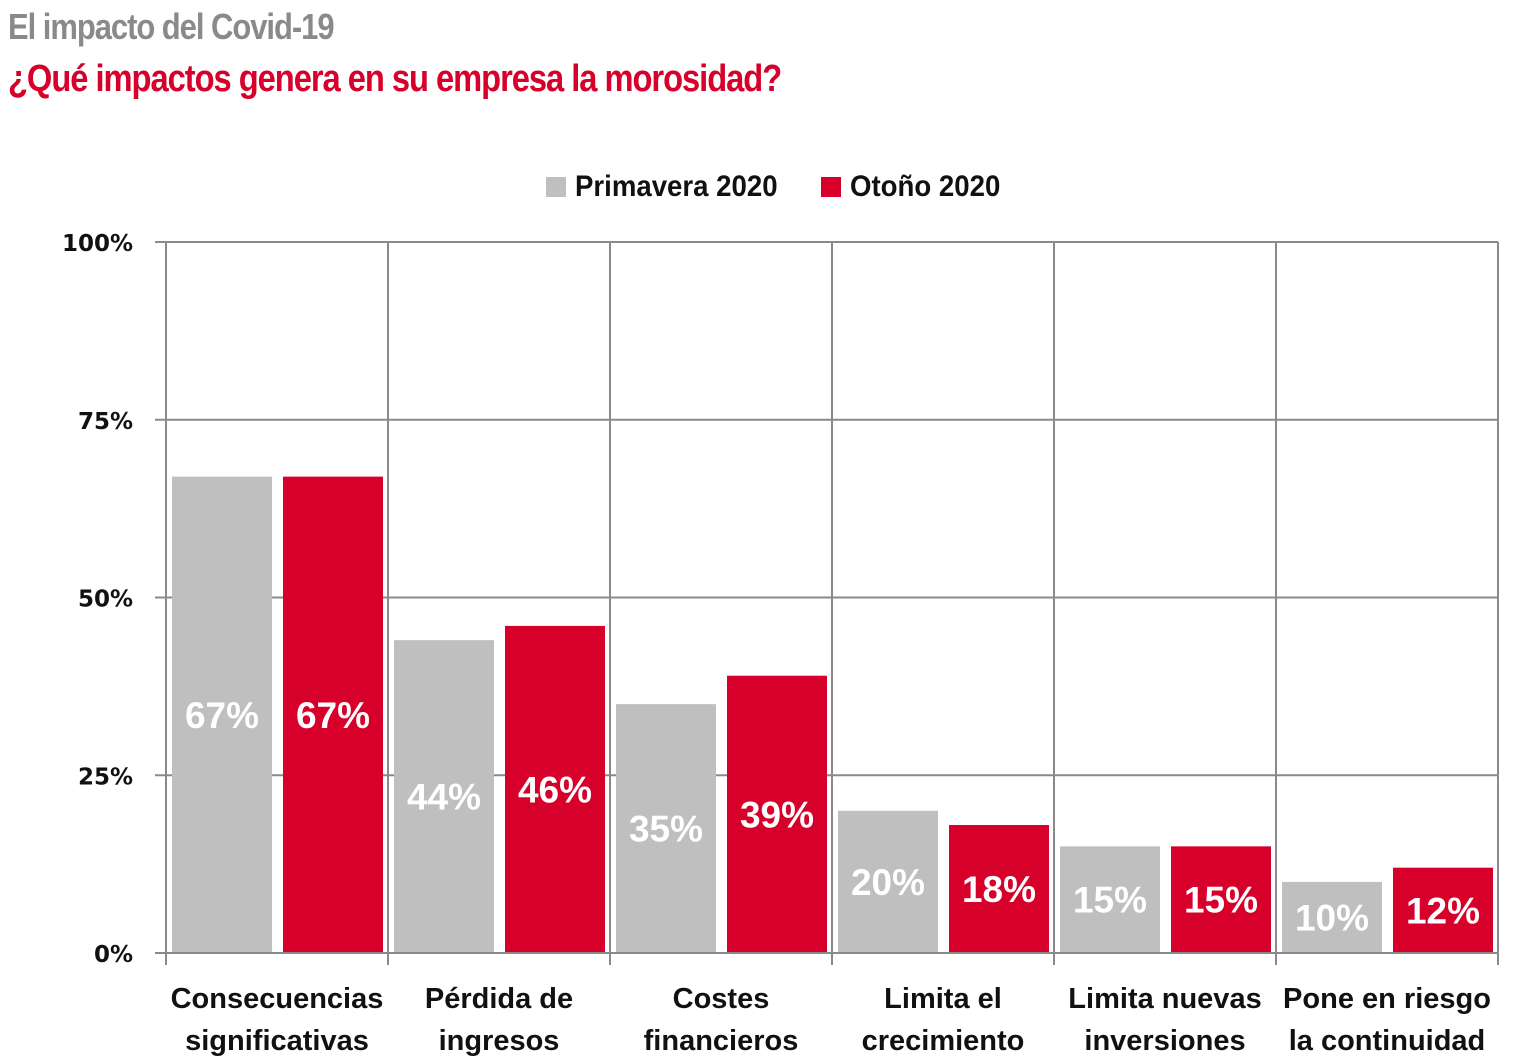  Describe the element at coordinates (1387, 1041) in the screenshot. I see `x-category-label: la continuidad` at that location.